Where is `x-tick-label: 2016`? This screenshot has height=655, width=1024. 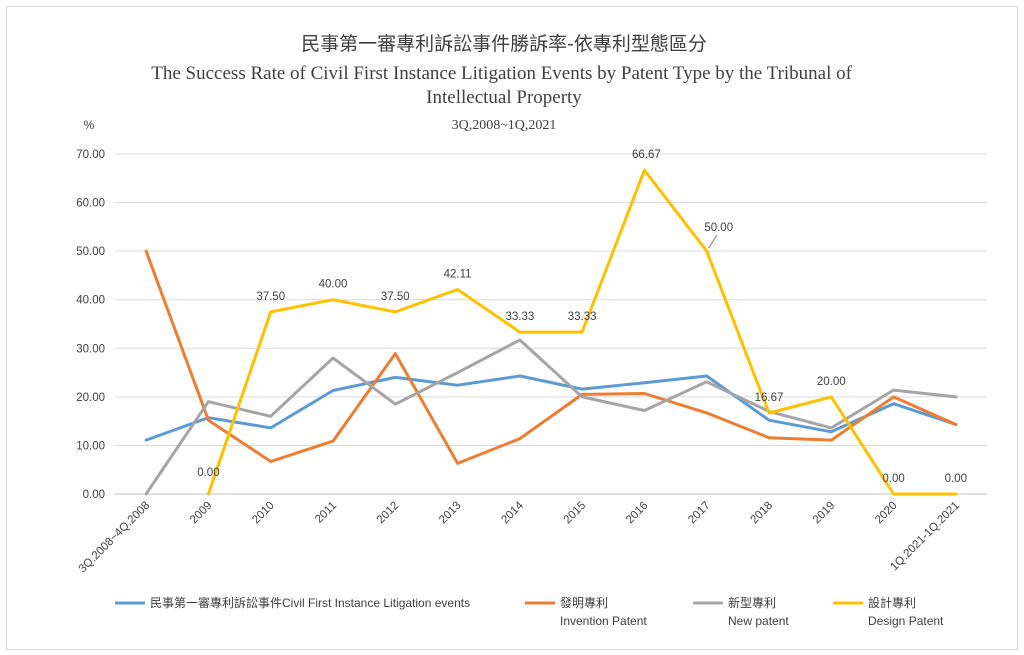 x-tick-label: 2016 is located at coordinates (637, 513).